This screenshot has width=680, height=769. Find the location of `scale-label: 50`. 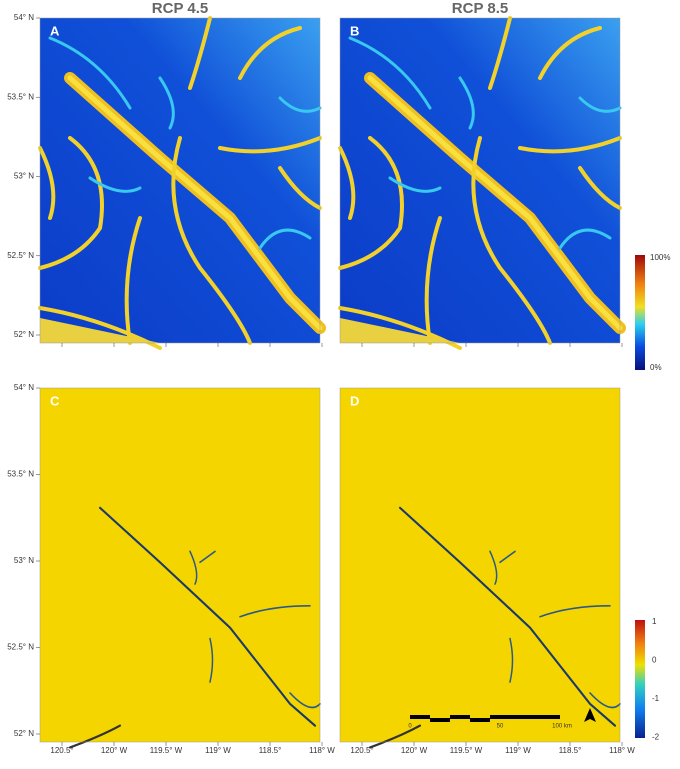

scale-label: 50 is located at coordinates (500, 727).